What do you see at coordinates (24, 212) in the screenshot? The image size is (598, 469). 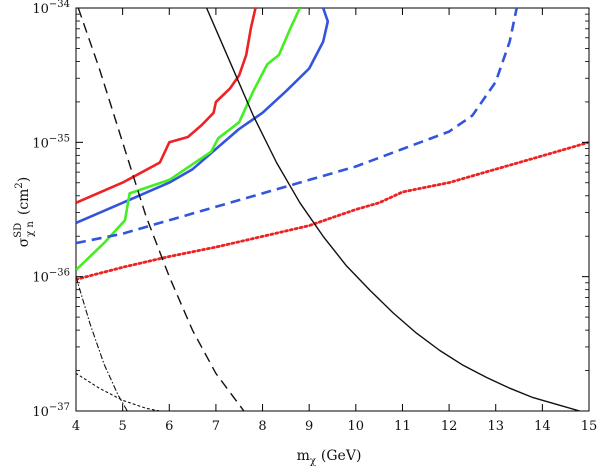 I see `y-axis-label: σSDχ n(cm2)` at bounding box center [24, 212].